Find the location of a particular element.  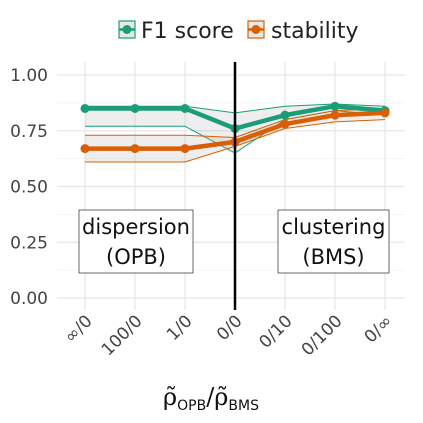

legend-entry-f1: F1 score is located at coordinates (176, 31).